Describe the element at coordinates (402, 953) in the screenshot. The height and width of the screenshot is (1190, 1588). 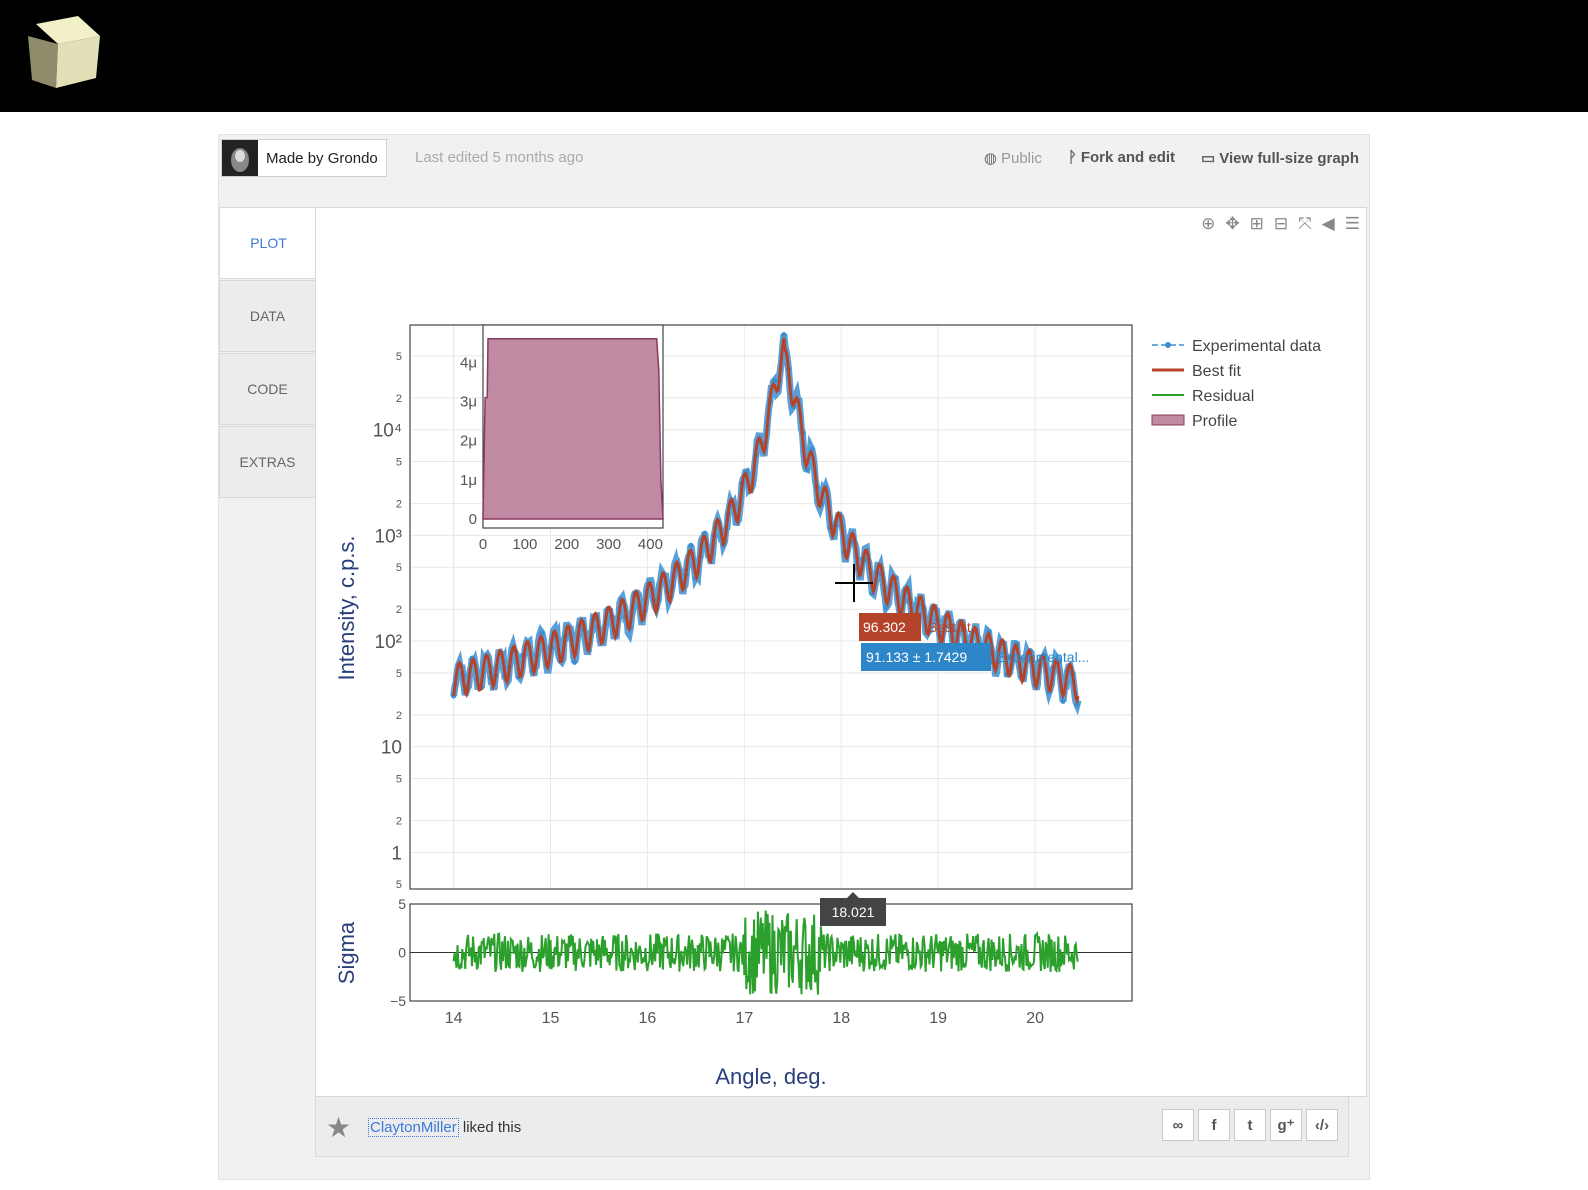
I see `sigma-y-tick-label: 0` at that location.